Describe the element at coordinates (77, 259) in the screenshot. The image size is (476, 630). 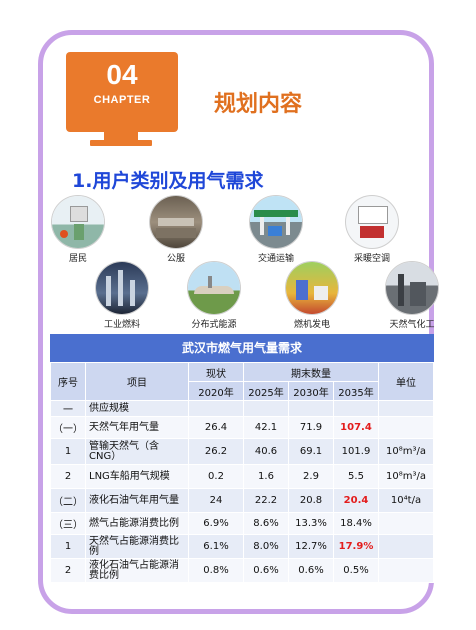
I see `category-label: 居民` at that location.